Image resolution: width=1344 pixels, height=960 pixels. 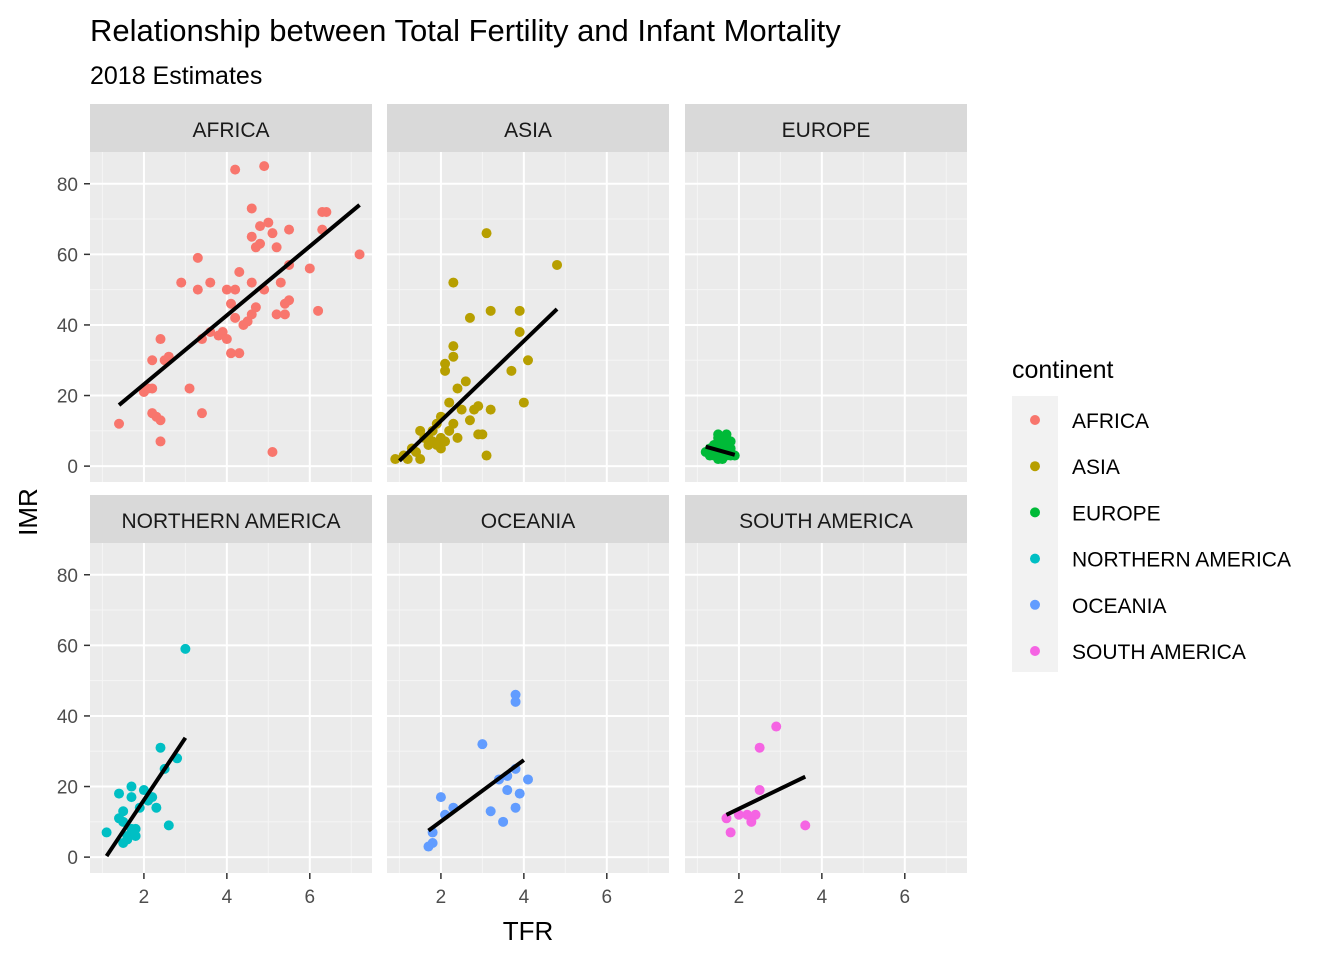 What do you see at coordinates (826, 521) in the screenshot?
I see `strip-label: SOUTH AMERICA` at bounding box center [826, 521].